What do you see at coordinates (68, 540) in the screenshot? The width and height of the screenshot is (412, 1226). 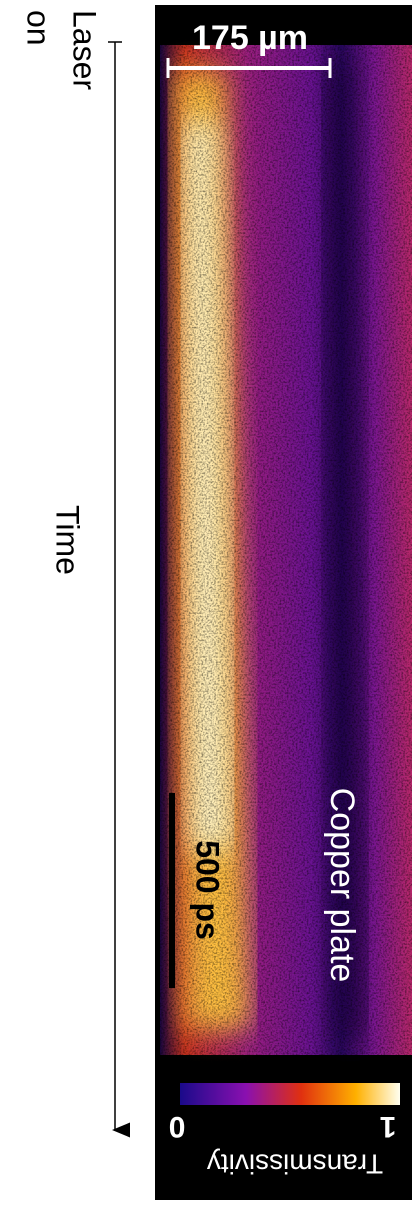 I see `time-label: Time` at bounding box center [68, 540].